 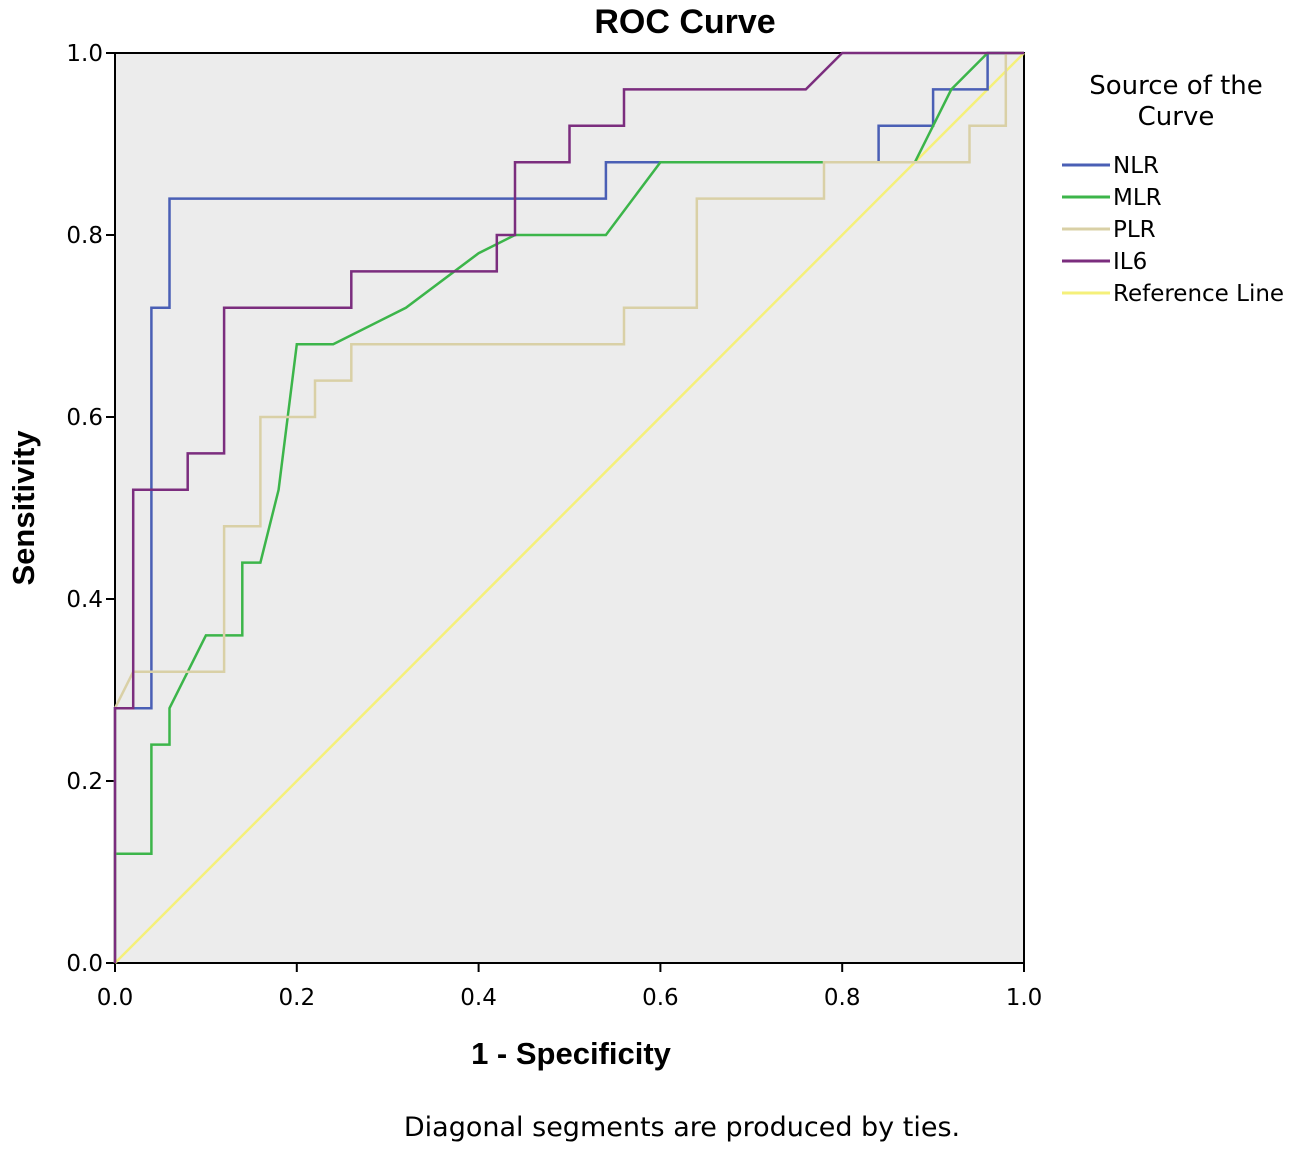 I want to click on legend-label: Reference Line, so click(x=1198, y=294).